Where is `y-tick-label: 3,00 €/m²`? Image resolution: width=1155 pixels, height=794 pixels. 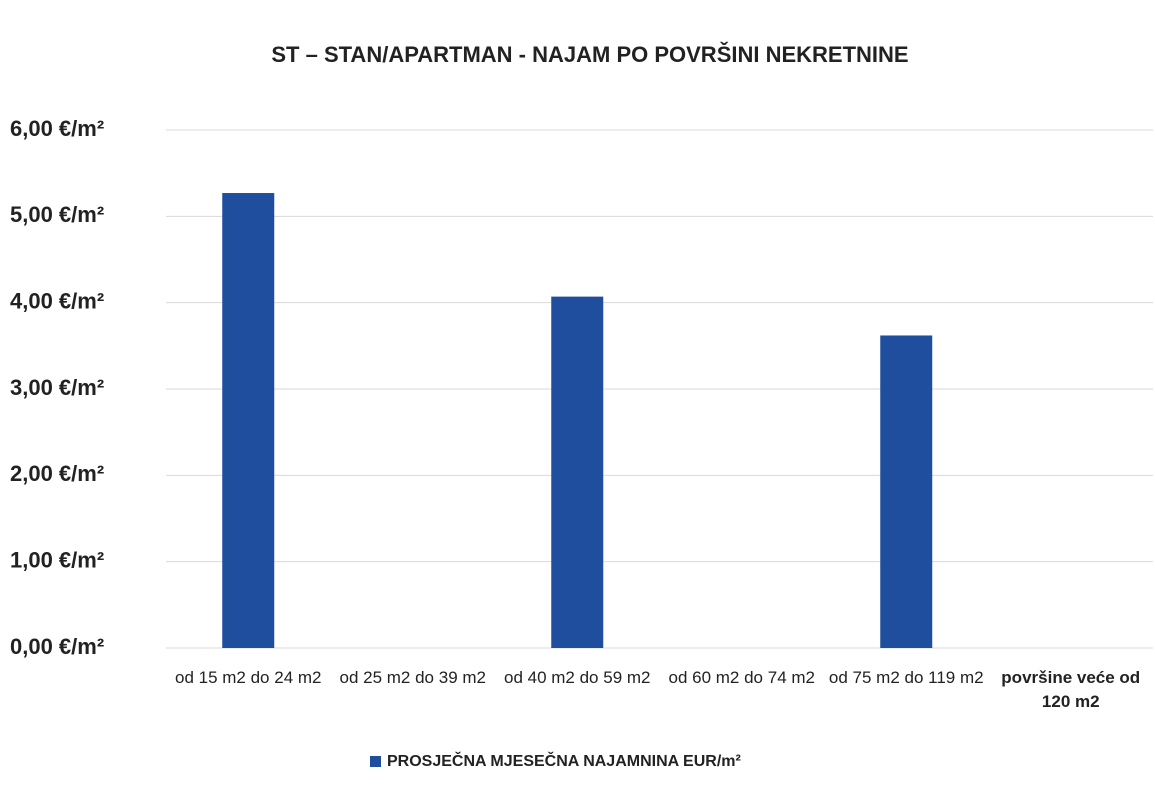 y-tick-label: 3,00 €/m² is located at coordinates (57, 387).